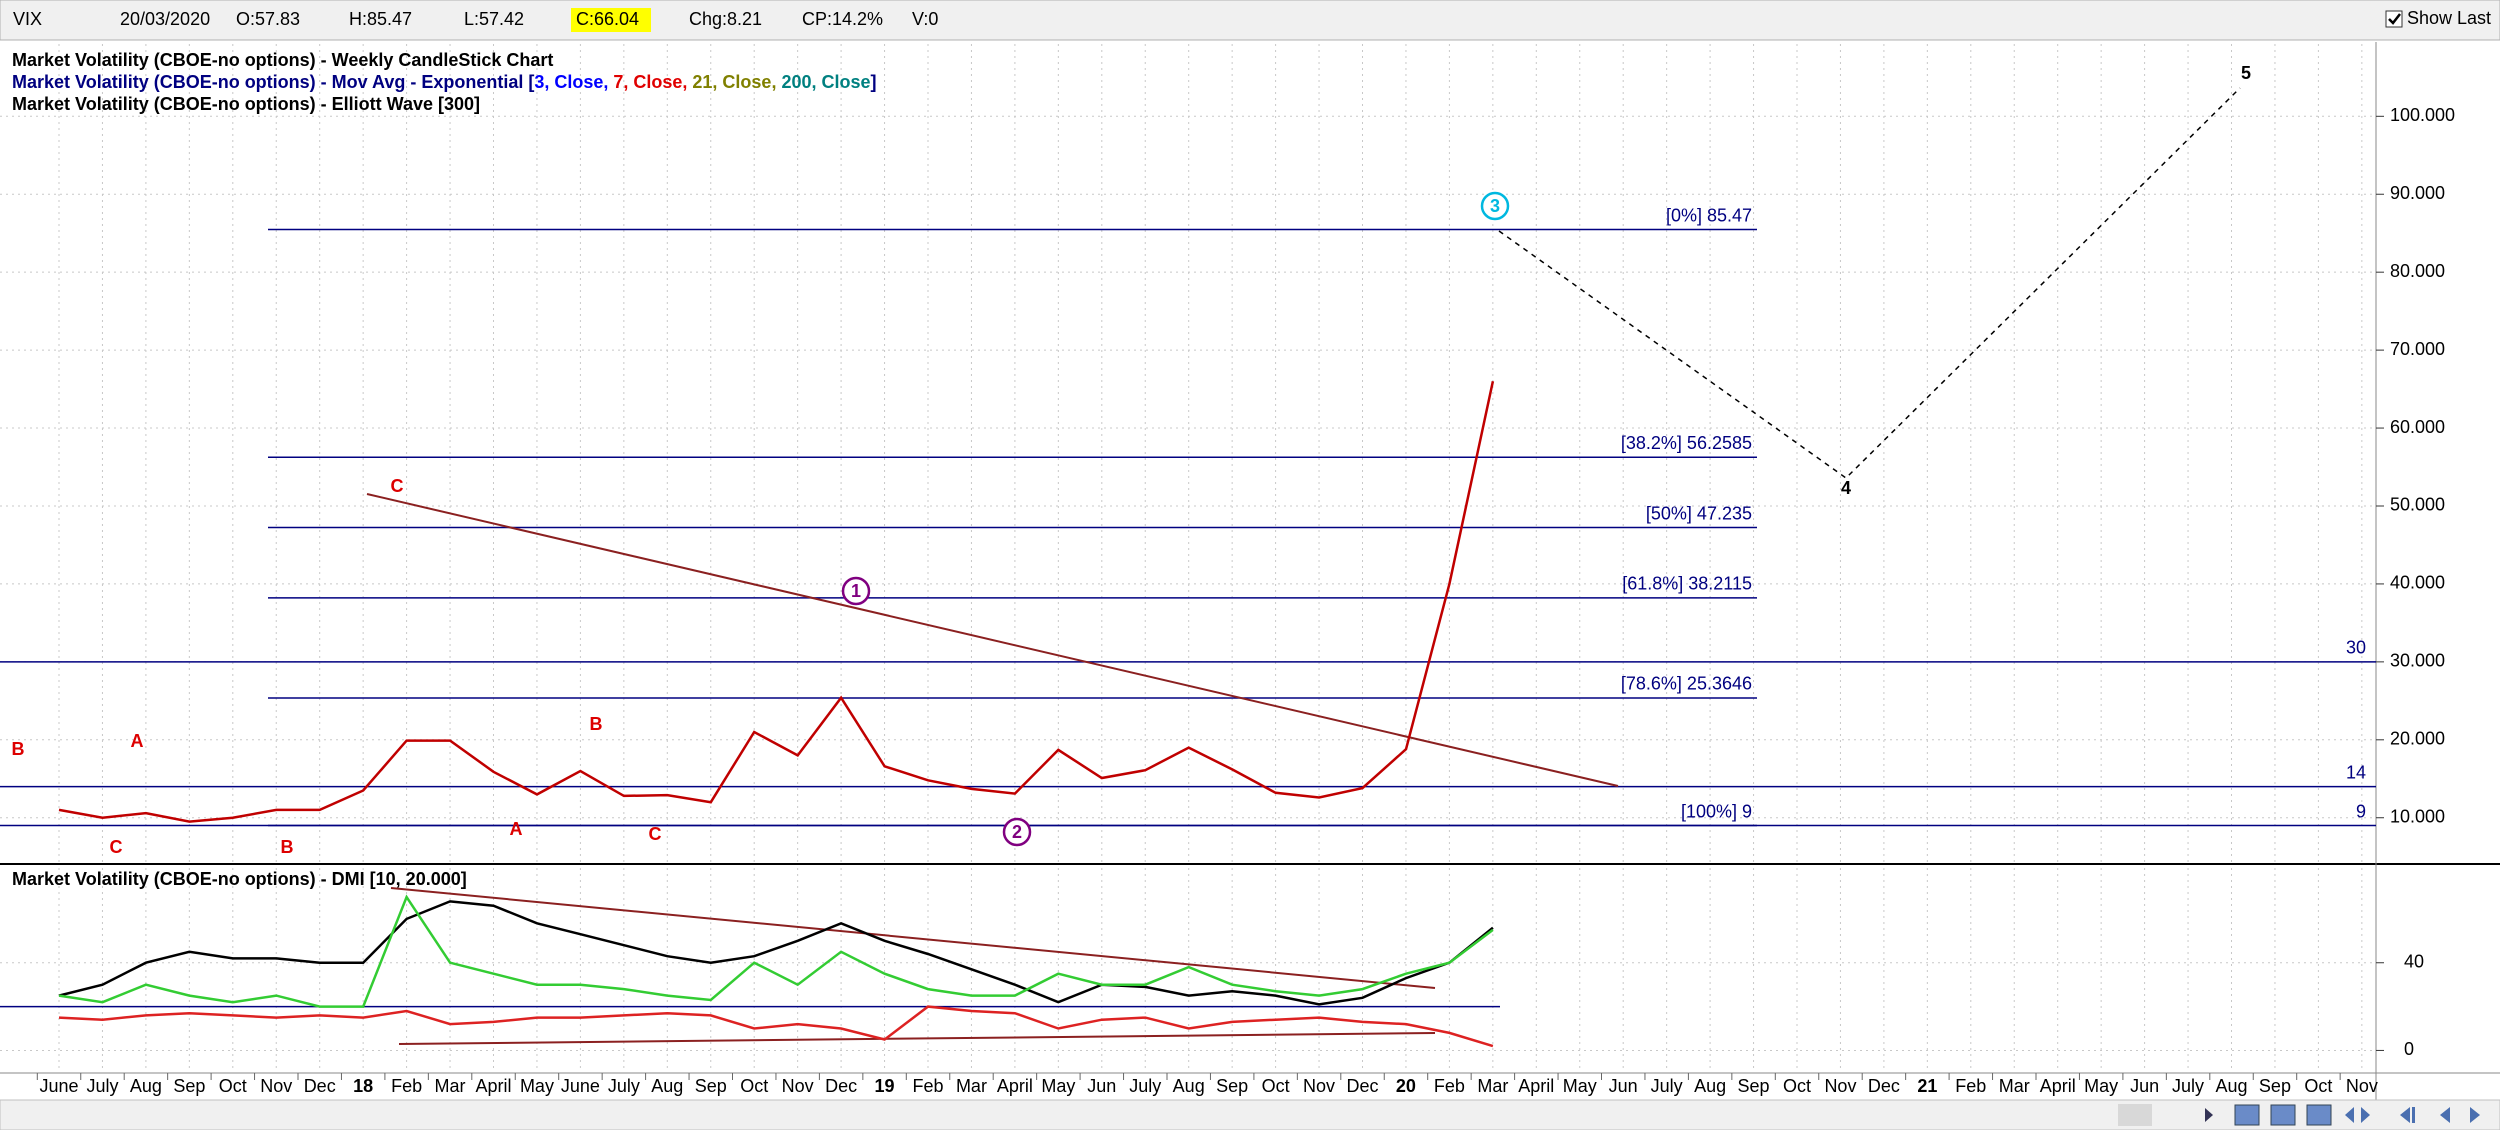 The width and height of the screenshot is (2500, 1130). I want to click on fib-label: [78.6%] 25.3646, so click(1686, 684).